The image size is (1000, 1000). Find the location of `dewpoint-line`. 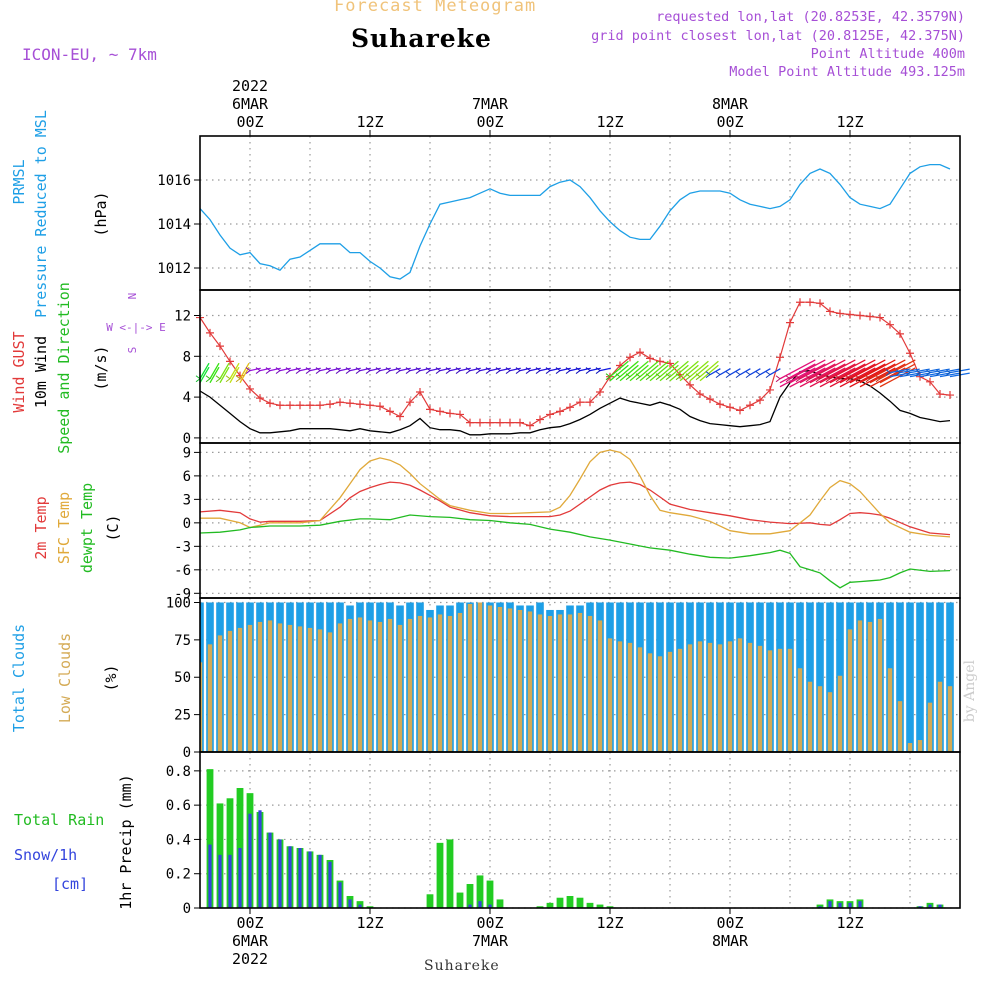

dewpoint-line is located at coordinates (575, 551).